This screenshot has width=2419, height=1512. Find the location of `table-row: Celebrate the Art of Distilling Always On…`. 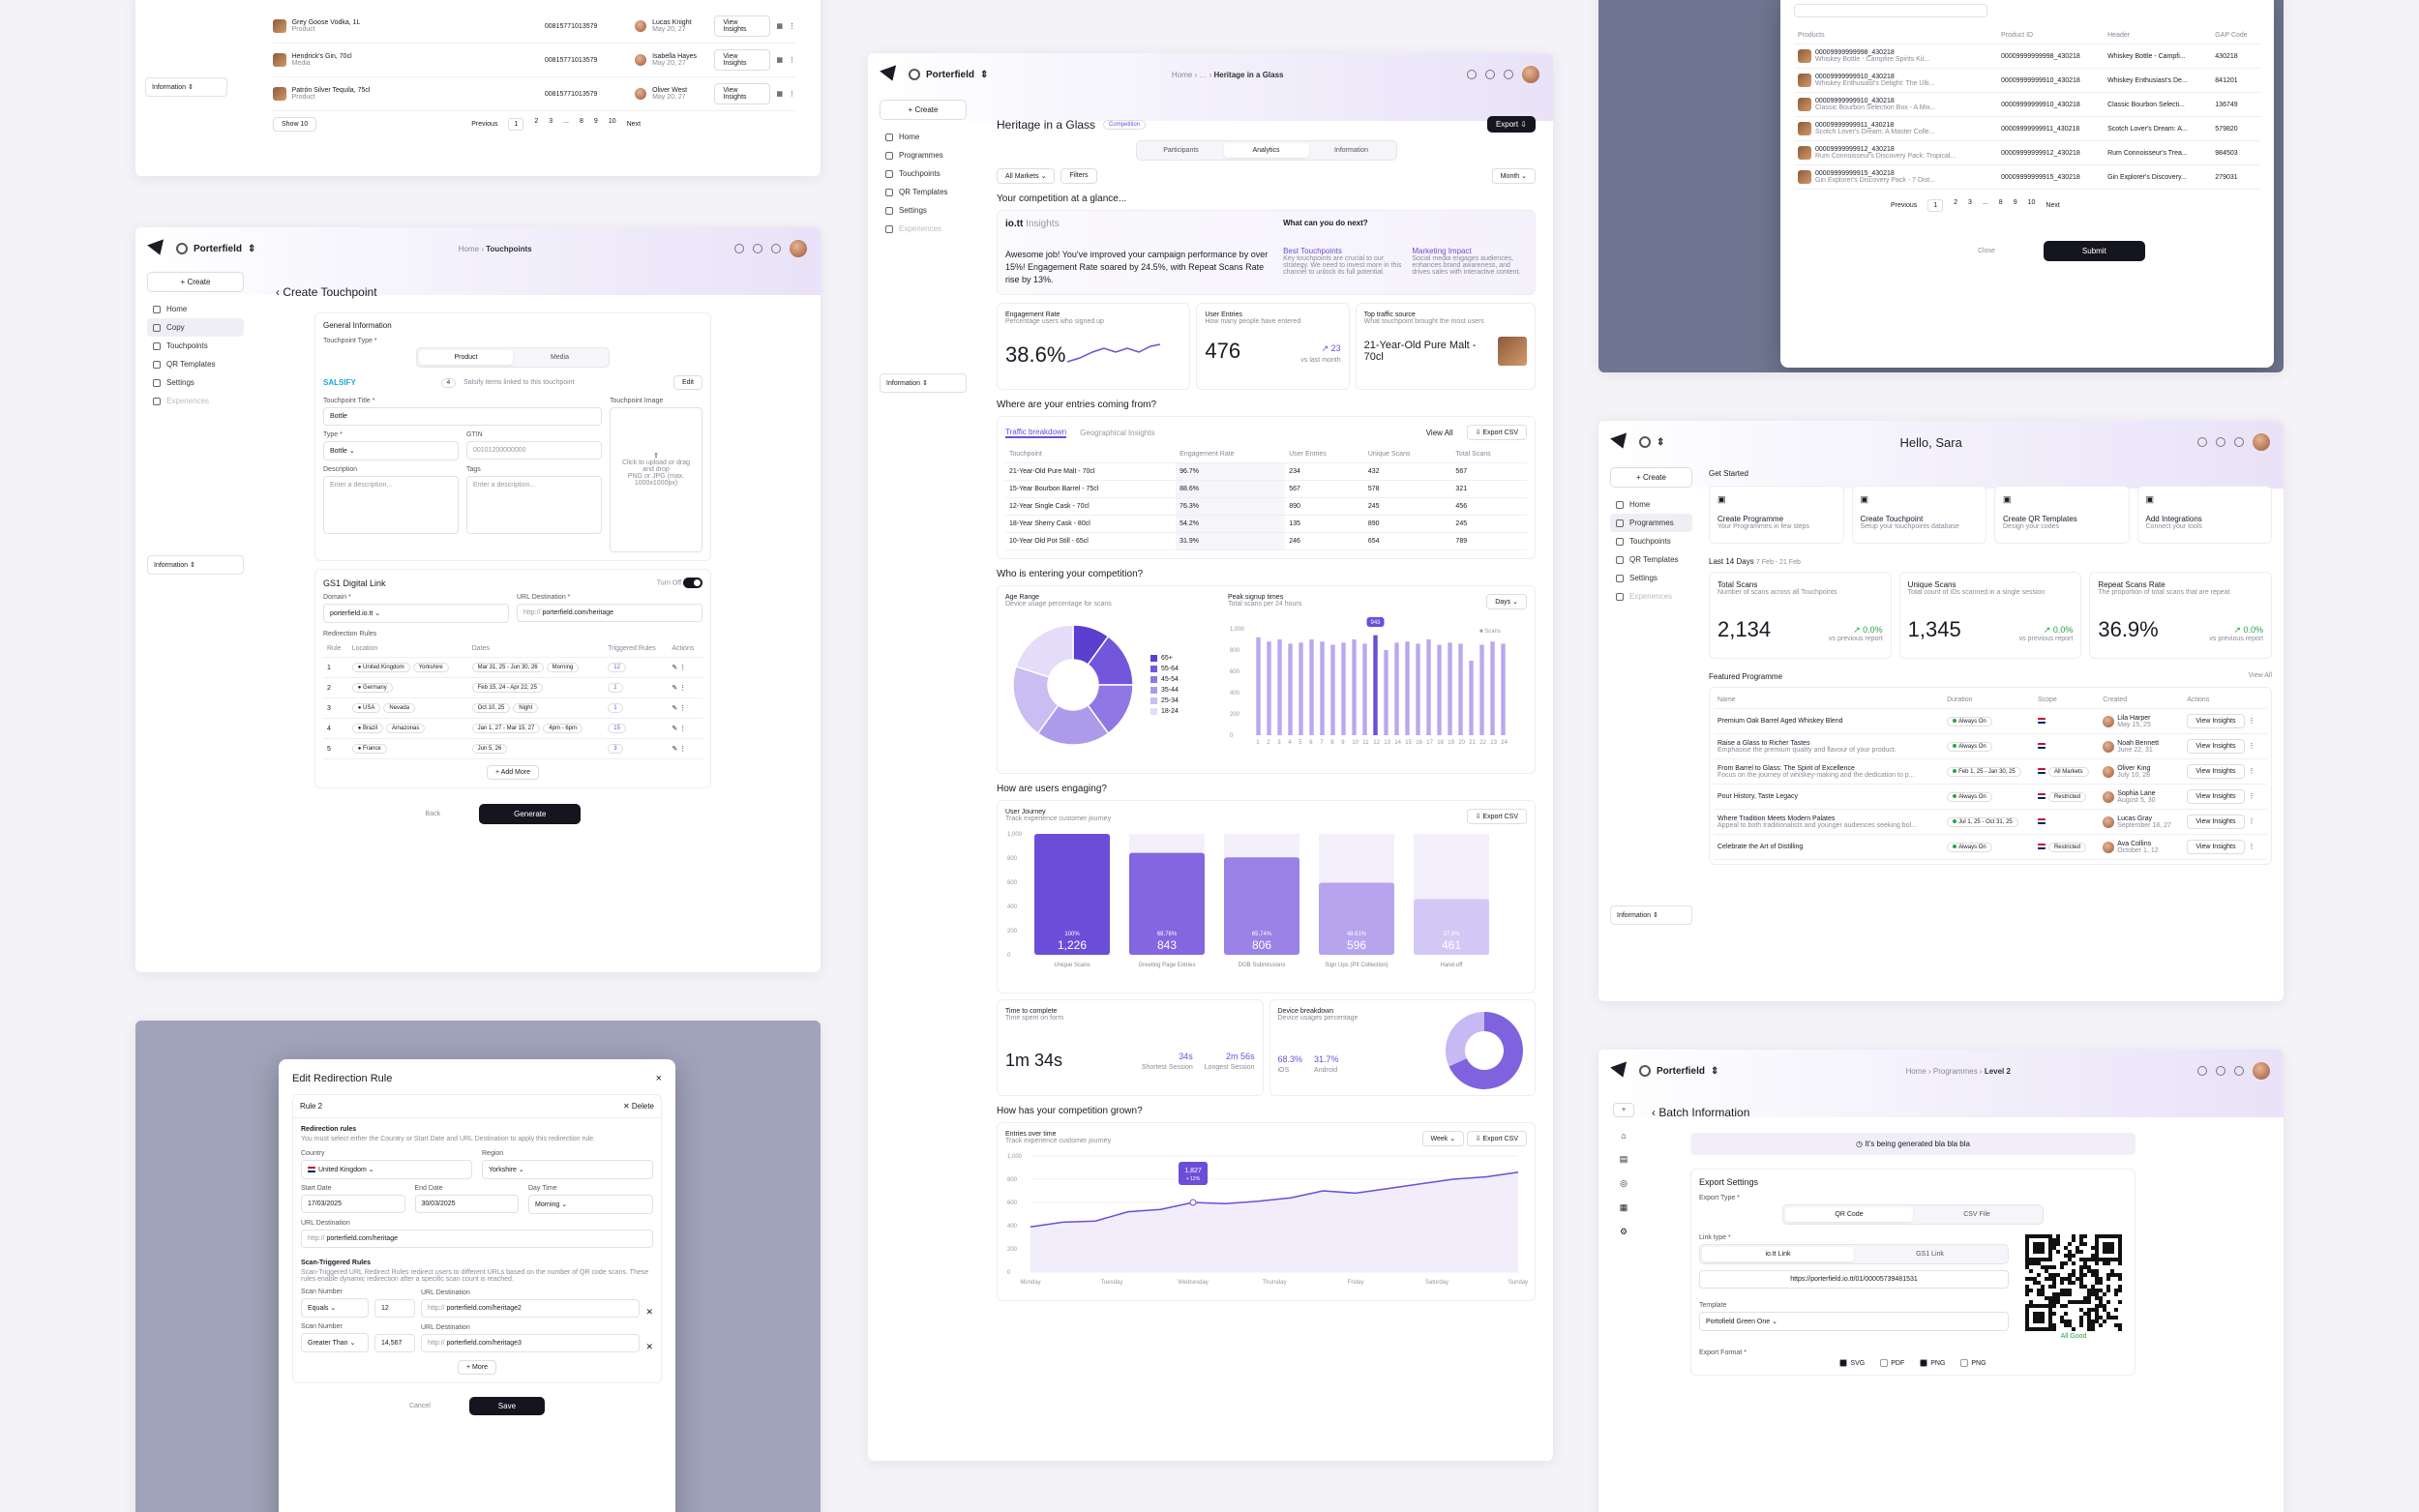

table-row: Celebrate the Art of Distilling Always On… is located at coordinates (1990, 847).